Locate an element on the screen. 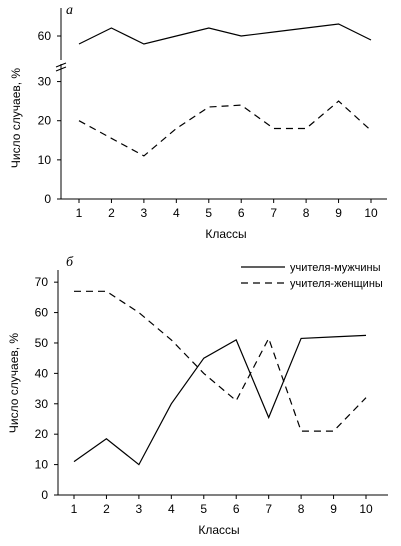  panel-b-y-tick-label: 70 is located at coordinates (42, 282).